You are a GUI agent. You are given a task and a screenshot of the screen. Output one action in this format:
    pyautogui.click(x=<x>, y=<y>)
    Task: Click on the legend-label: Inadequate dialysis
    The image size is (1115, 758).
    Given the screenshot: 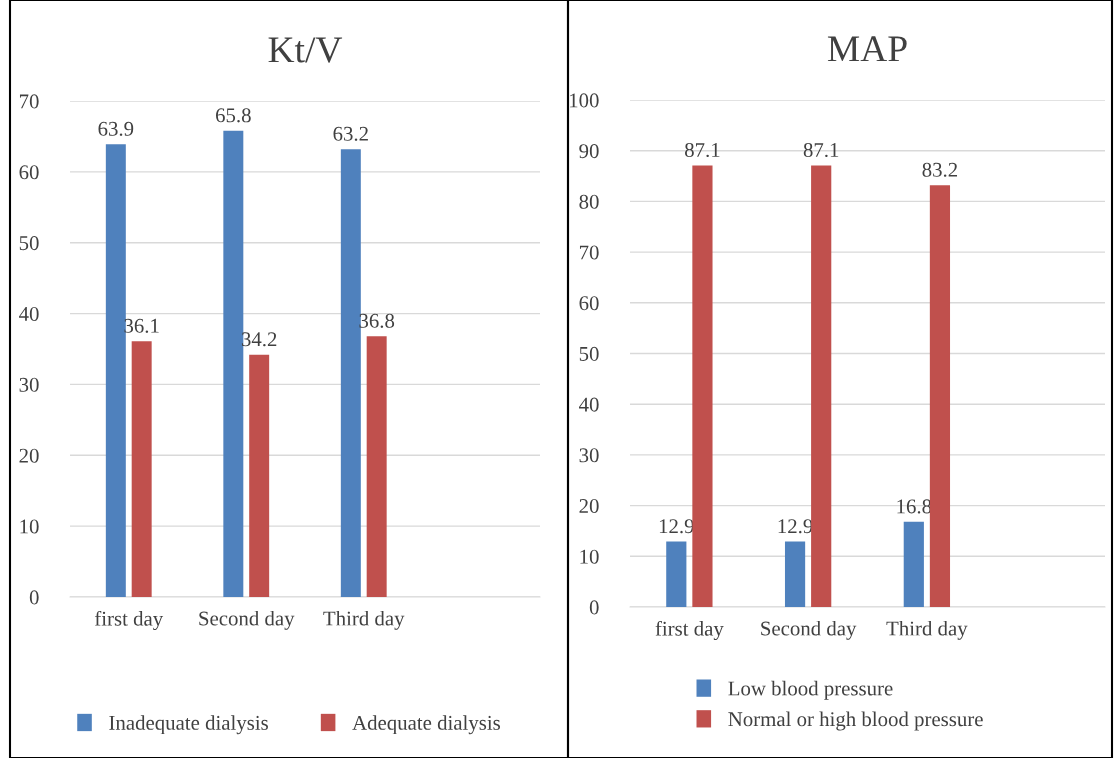 What is the action you would take?
    pyautogui.click(x=188, y=725)
    